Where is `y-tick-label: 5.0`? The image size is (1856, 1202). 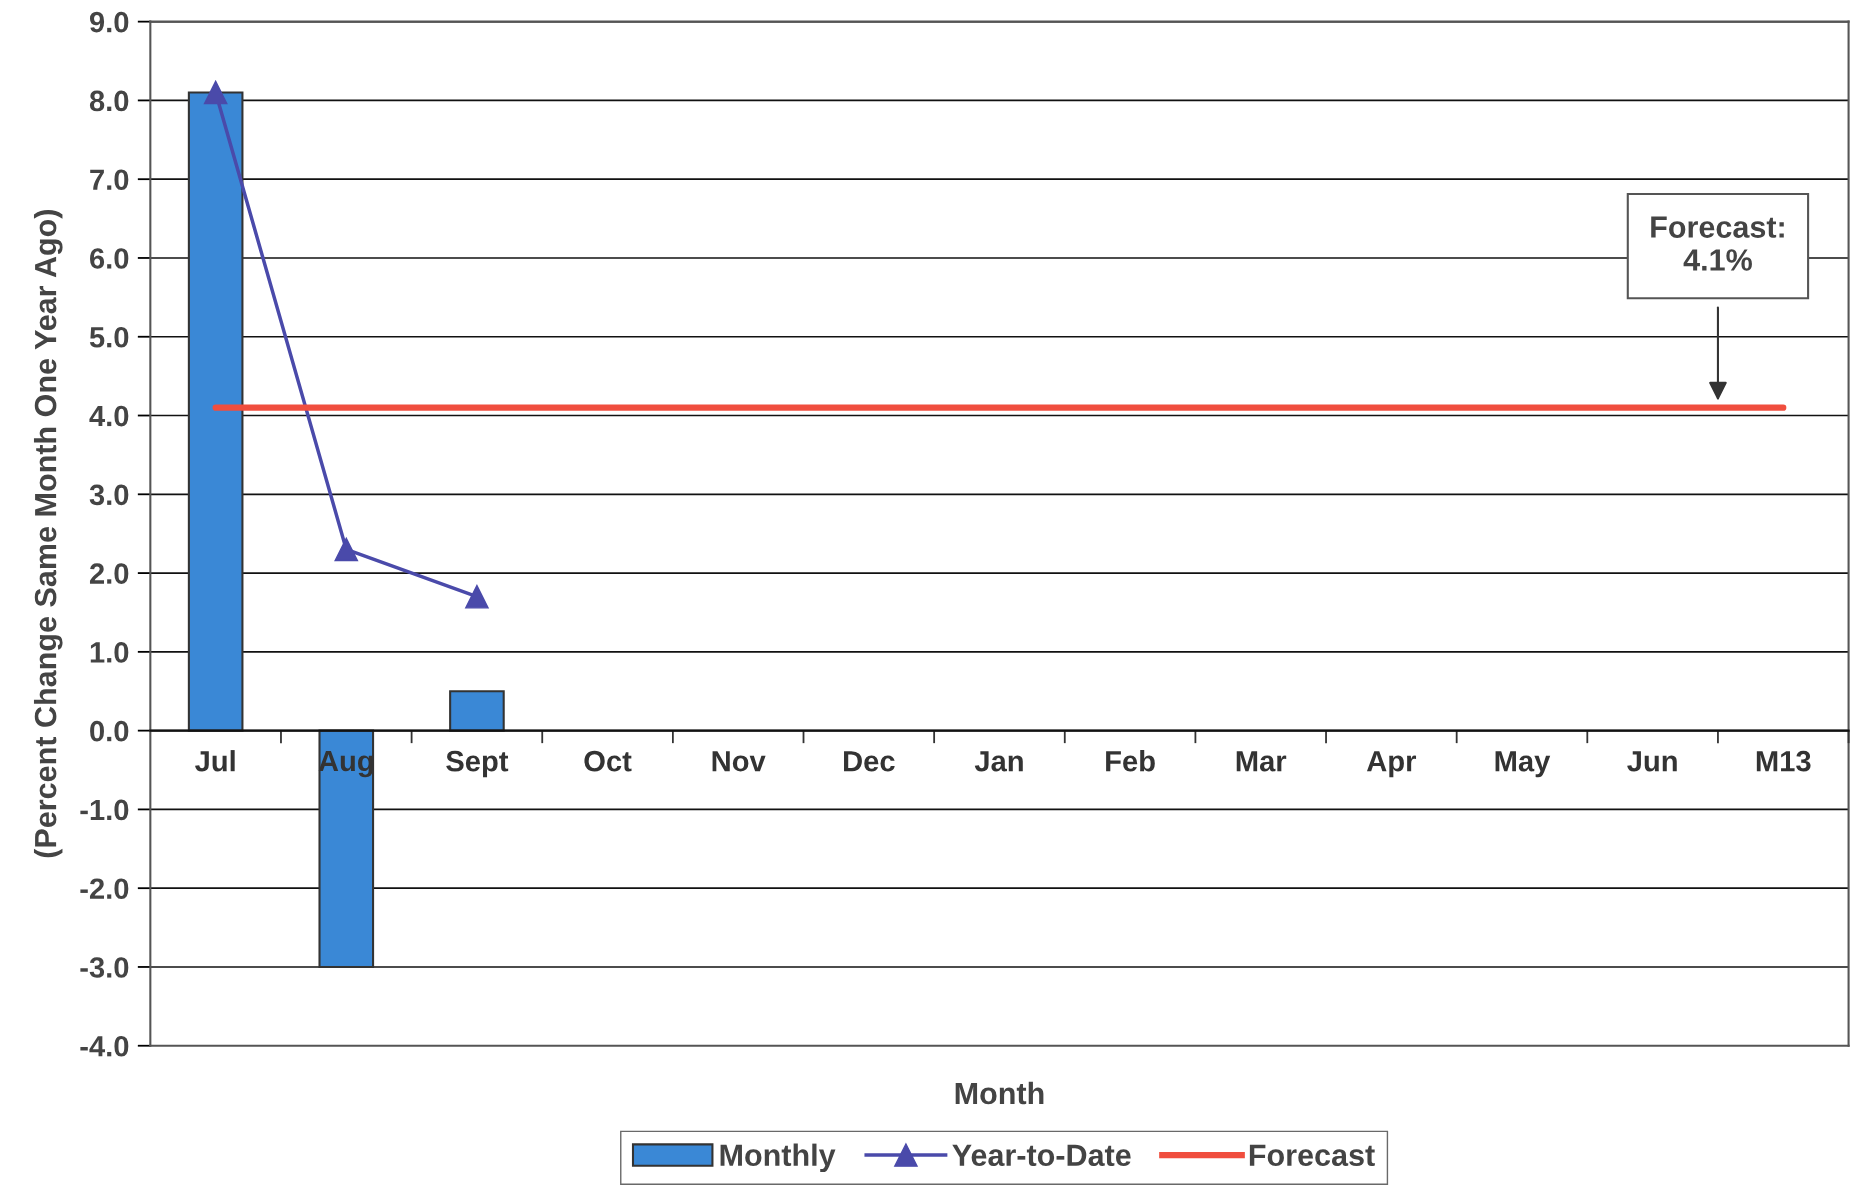
y-tick-label: 5.0 is located at coordinates (109, 337).